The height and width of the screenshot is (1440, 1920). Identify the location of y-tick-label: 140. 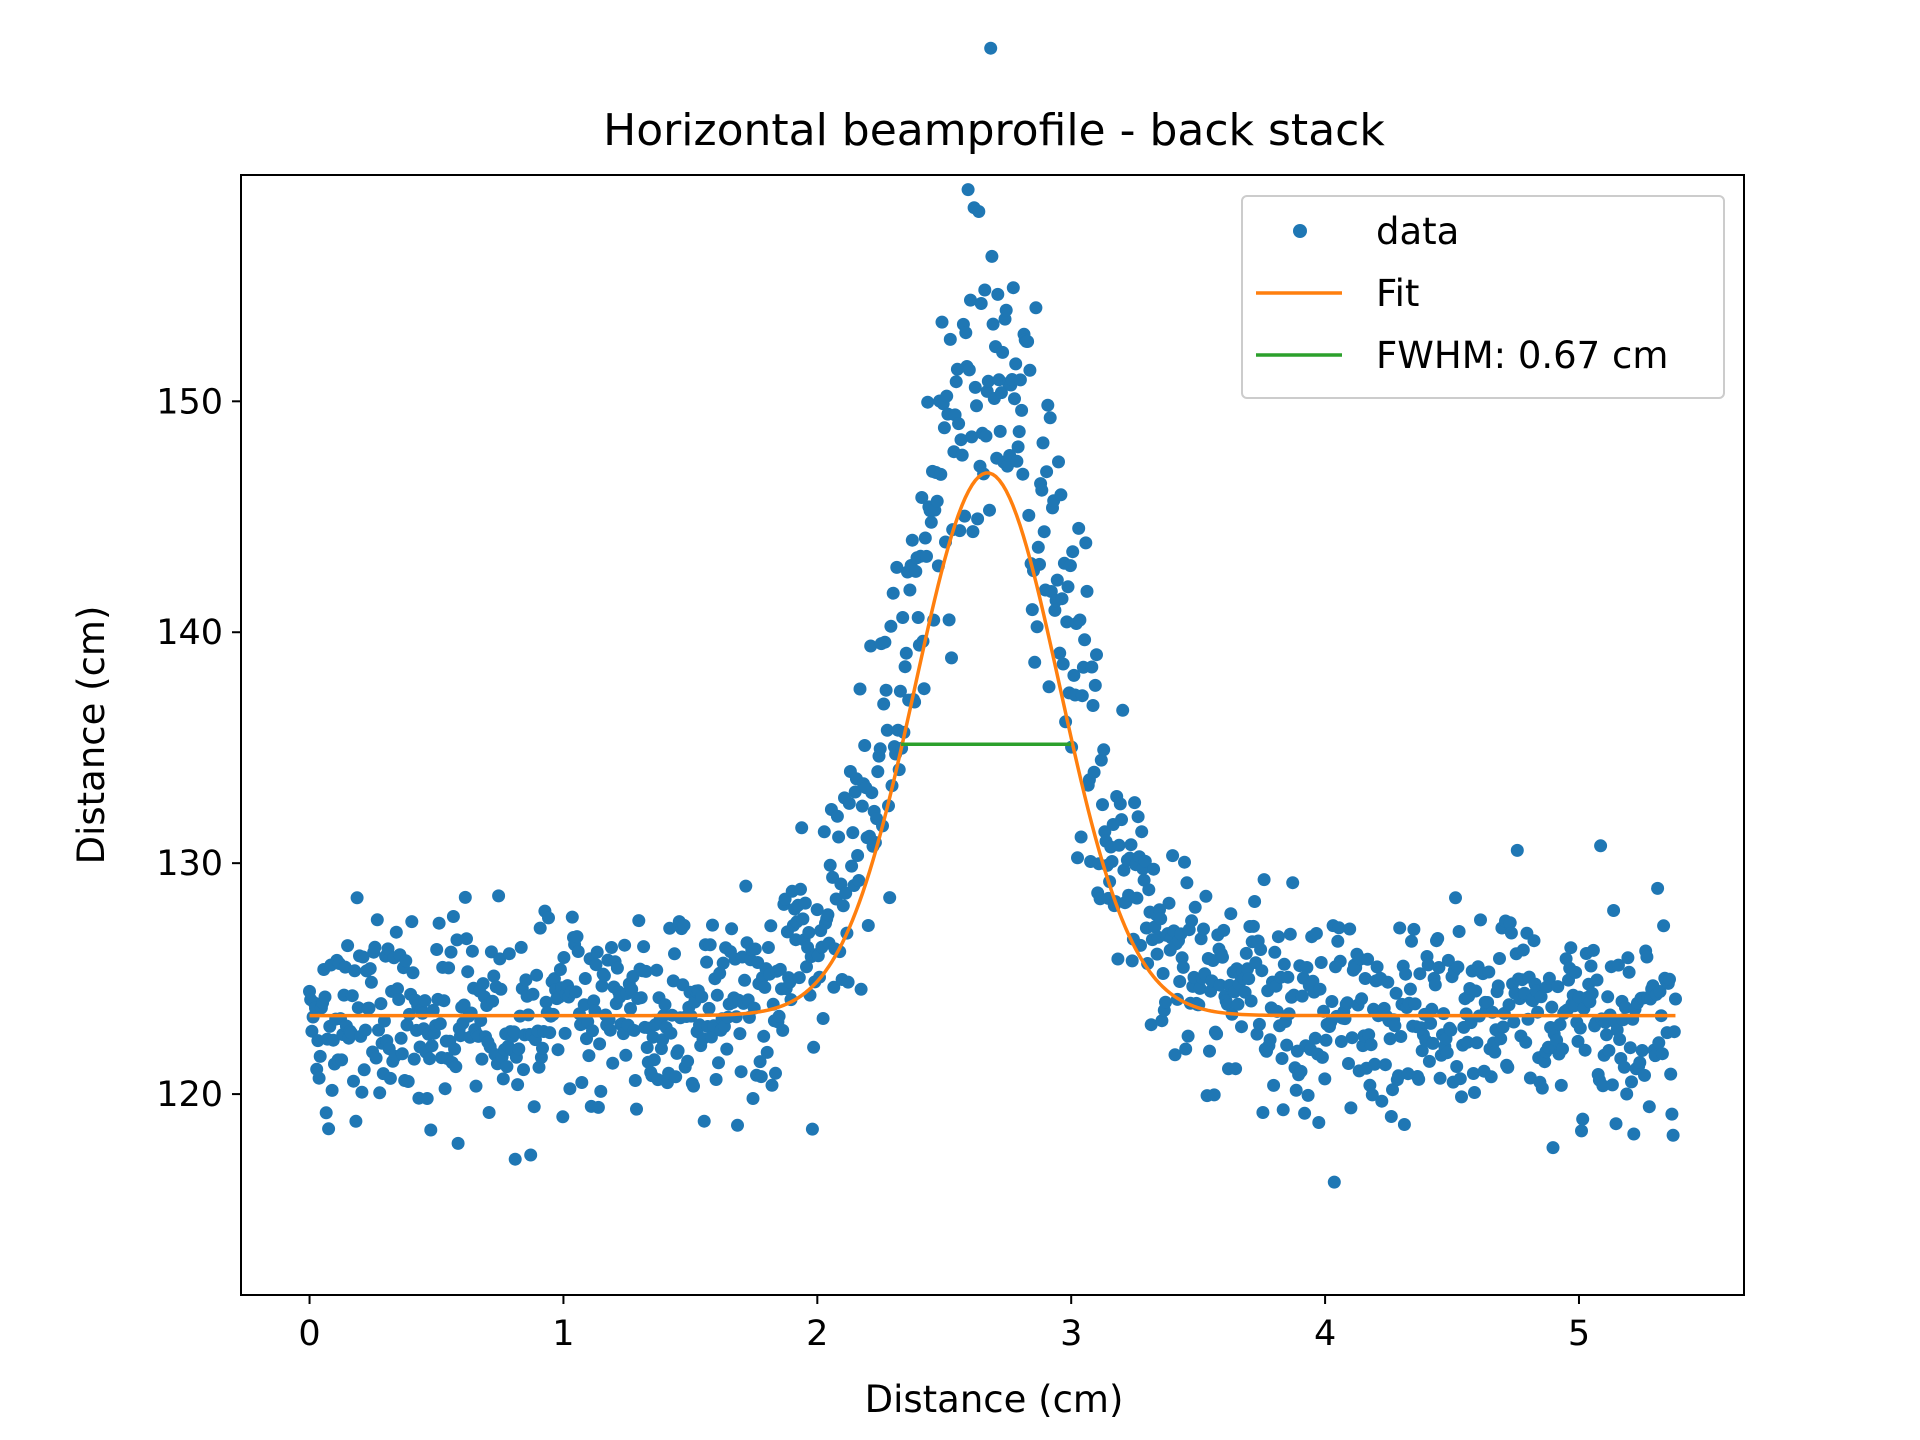
(189, 633).